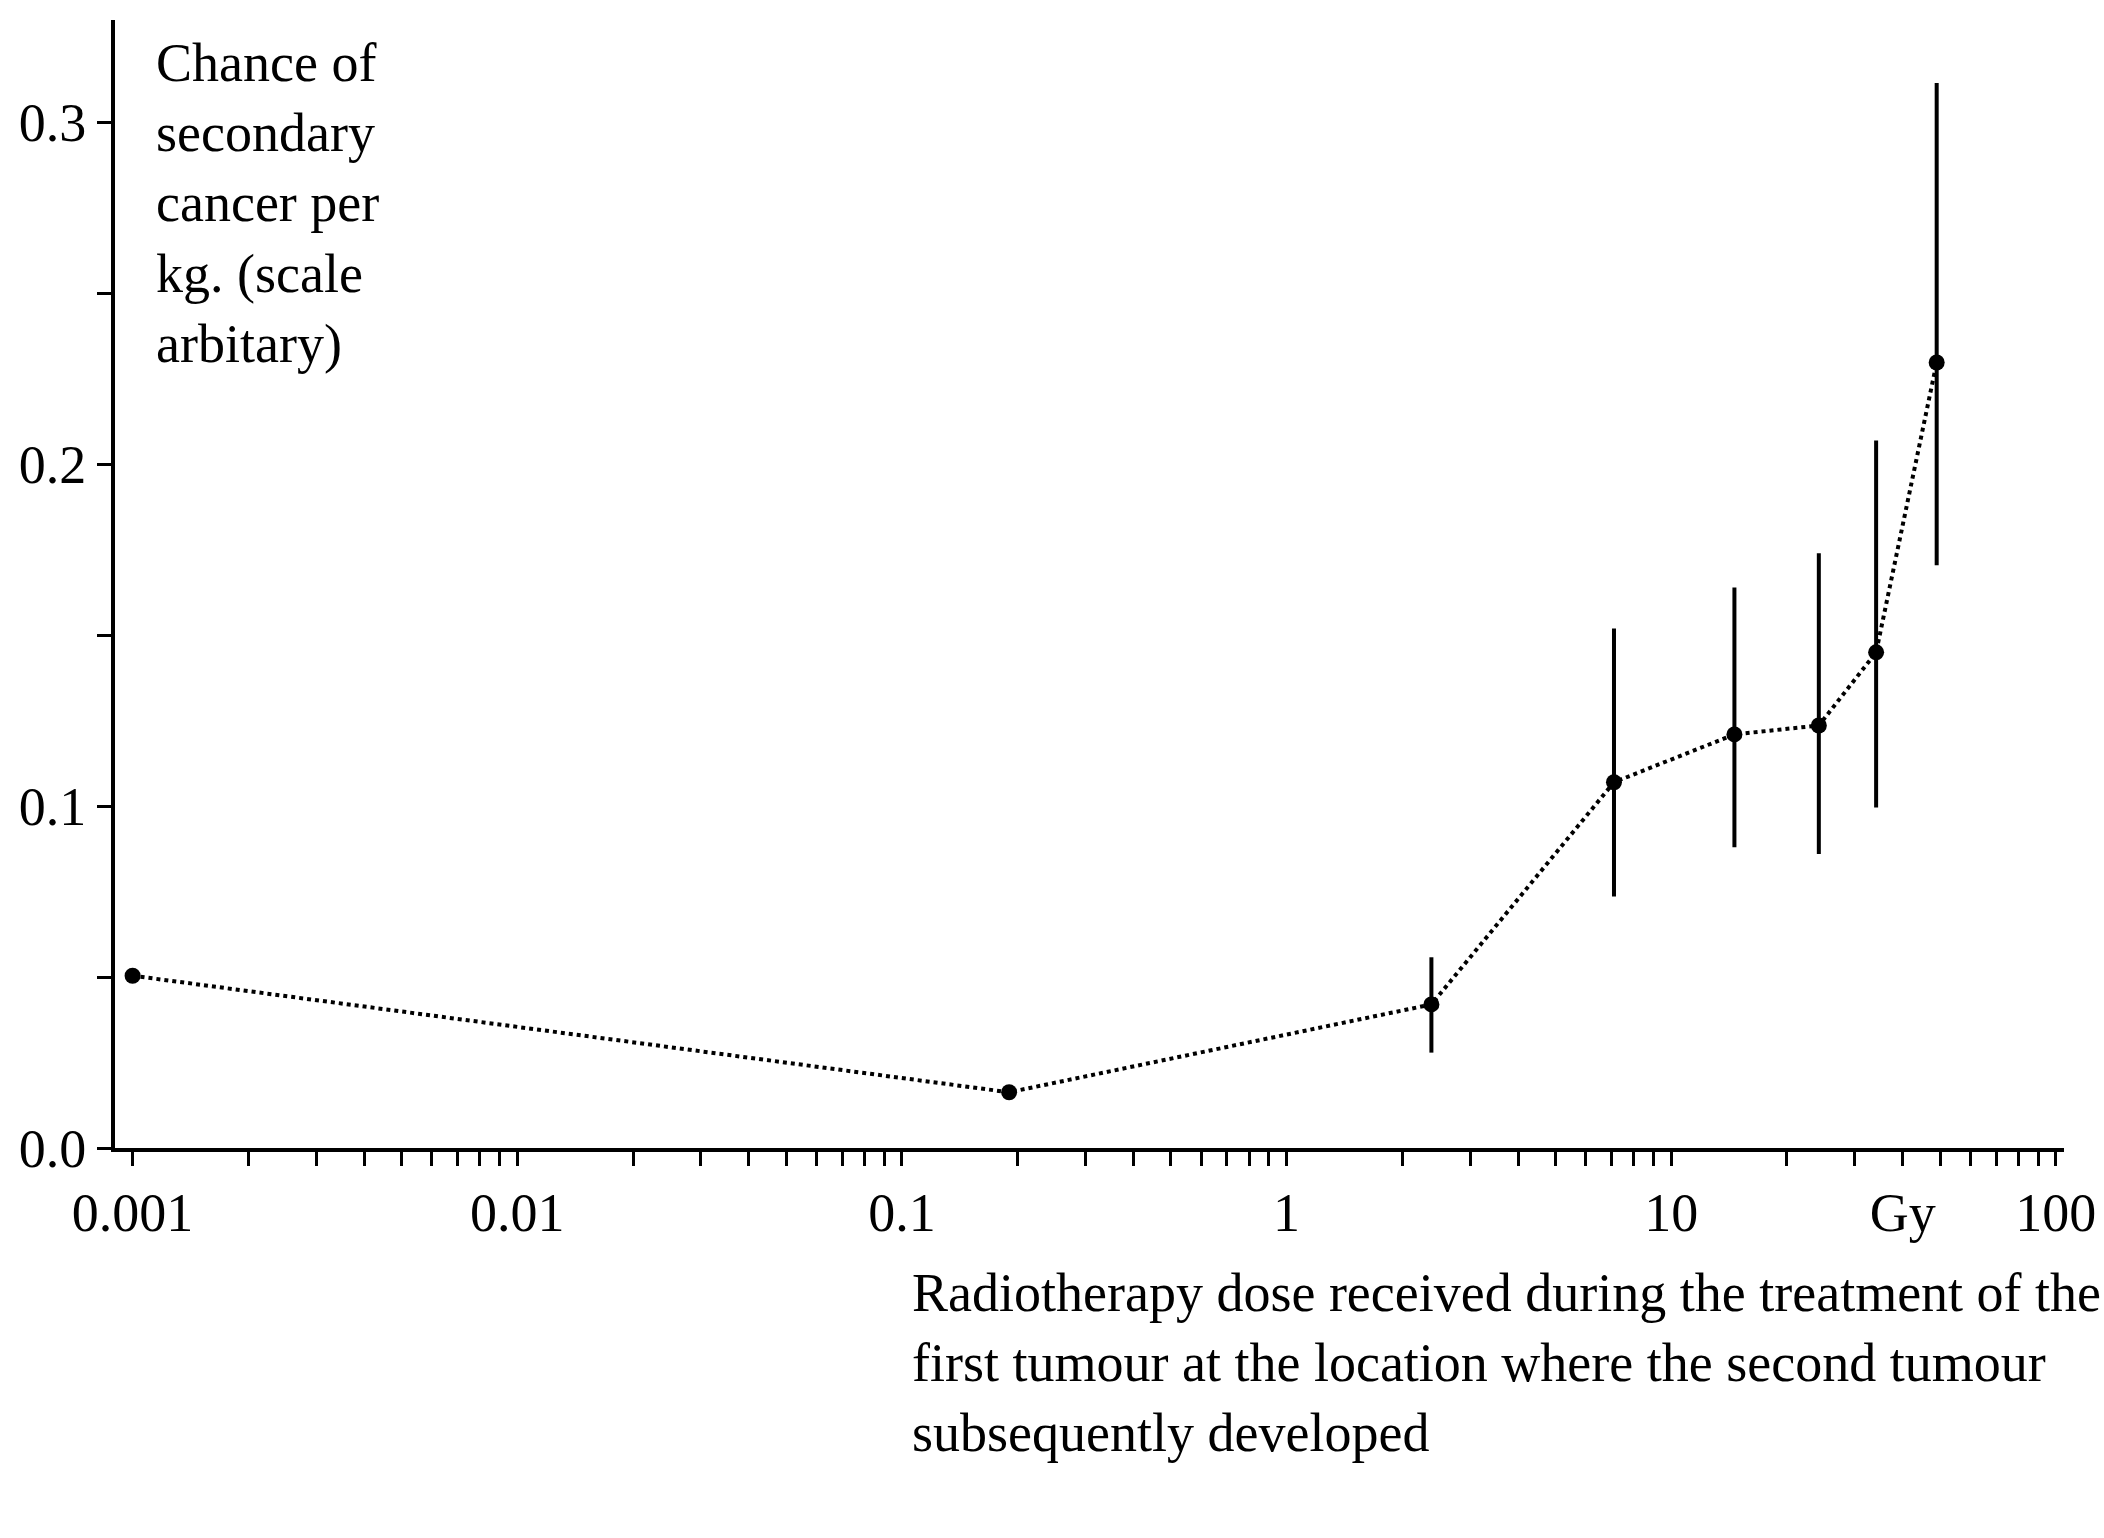  Describe the element at coordinates (132, 1212) in the screenshot. I see `x-tick-label: 0.001` at that location.